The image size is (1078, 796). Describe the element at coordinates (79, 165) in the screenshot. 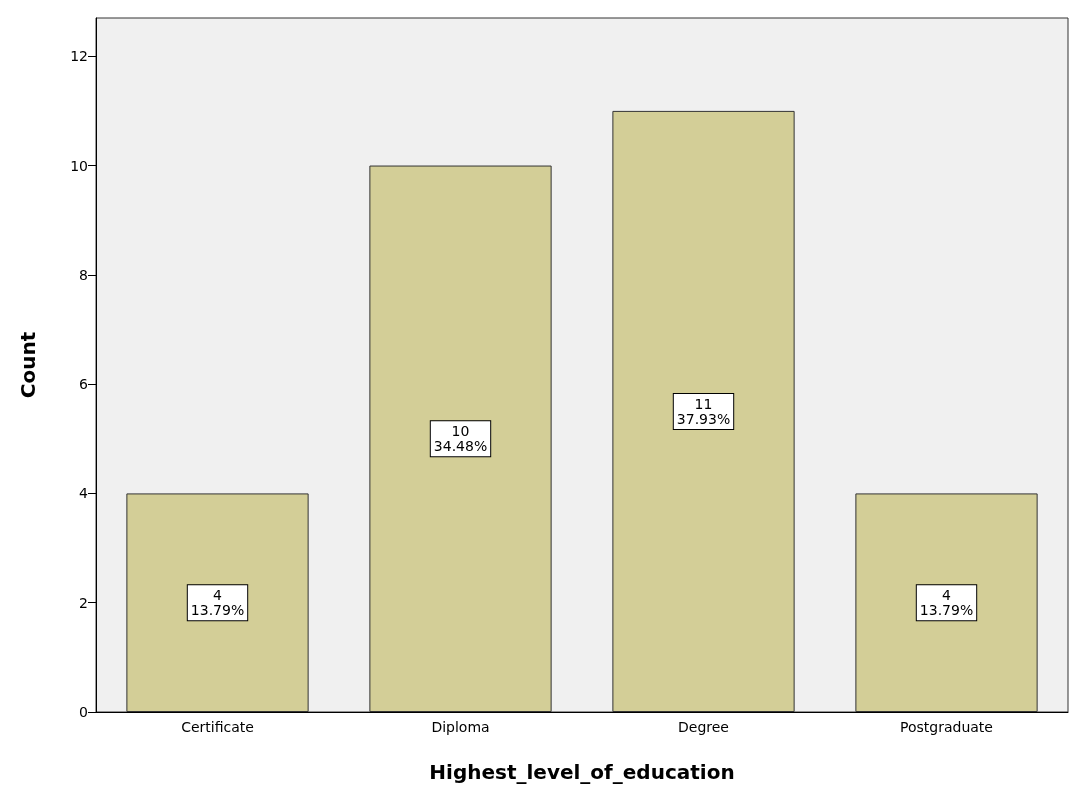

I see `y-tick-label: 10` at that location.